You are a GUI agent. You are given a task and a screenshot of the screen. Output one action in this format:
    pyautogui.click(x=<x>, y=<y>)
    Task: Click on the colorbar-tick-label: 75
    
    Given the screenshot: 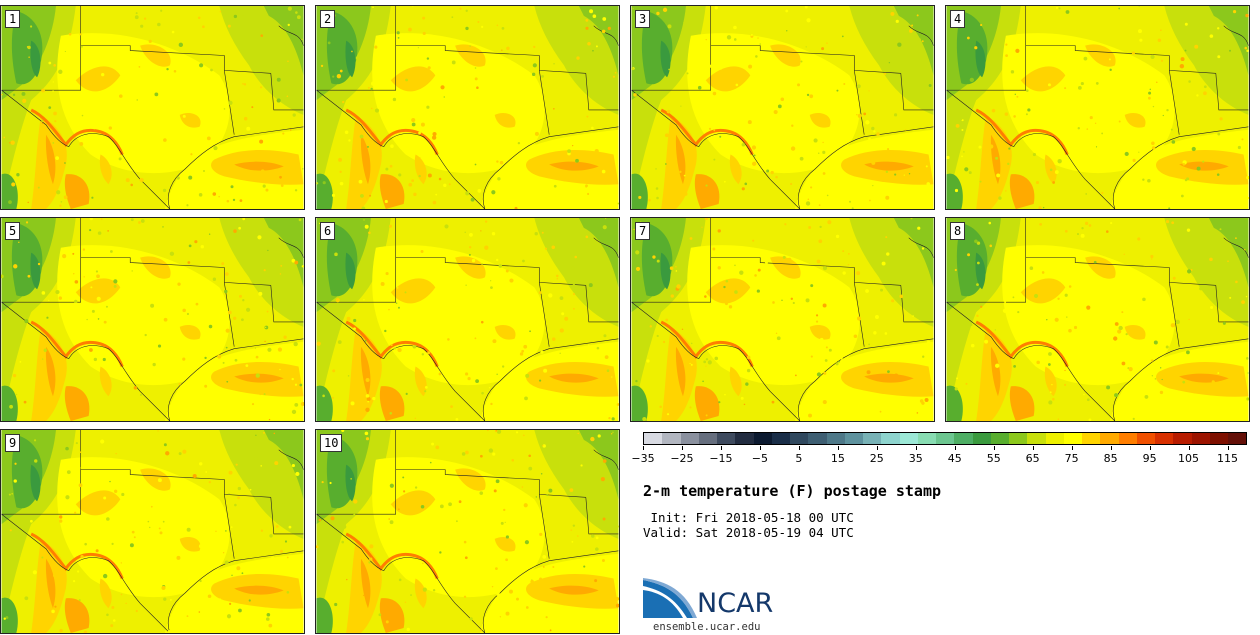 What is the action you would take?
    pyautogui.click(x=1071, y=458)
    